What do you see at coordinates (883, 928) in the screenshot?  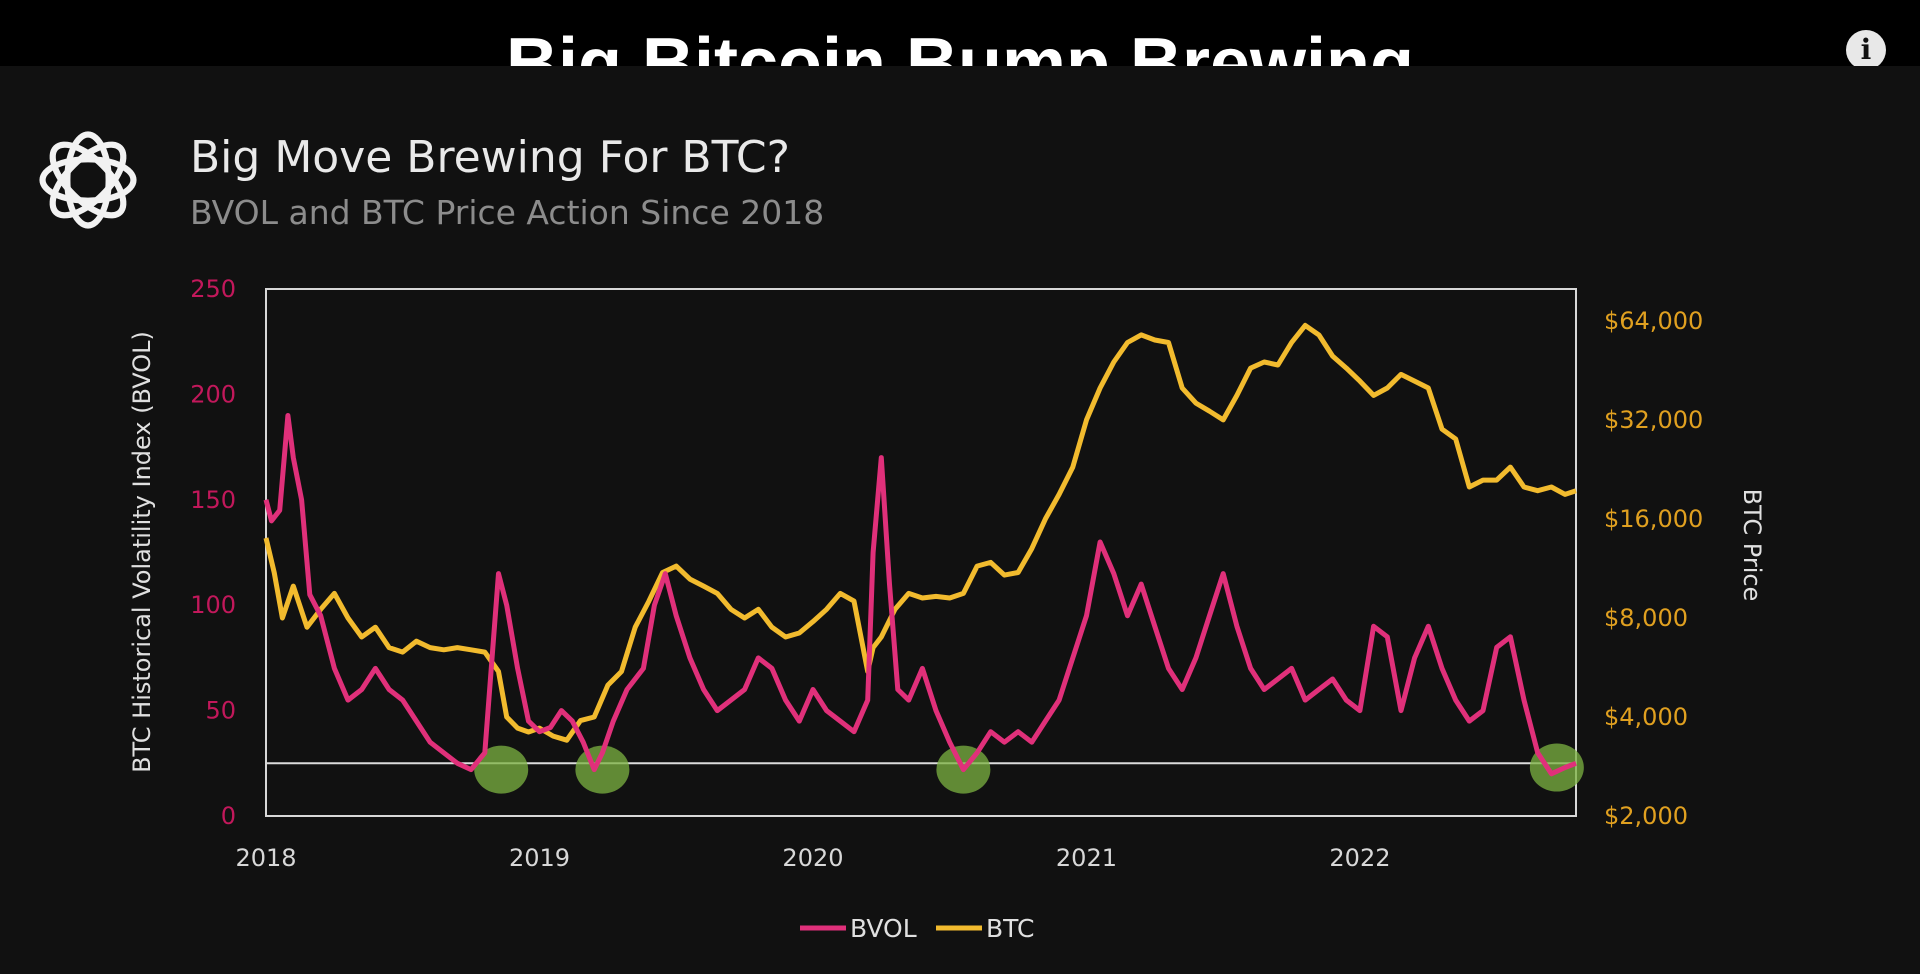 I see `legend-label-bvol: BVOL` at bounding box center [883, 928].